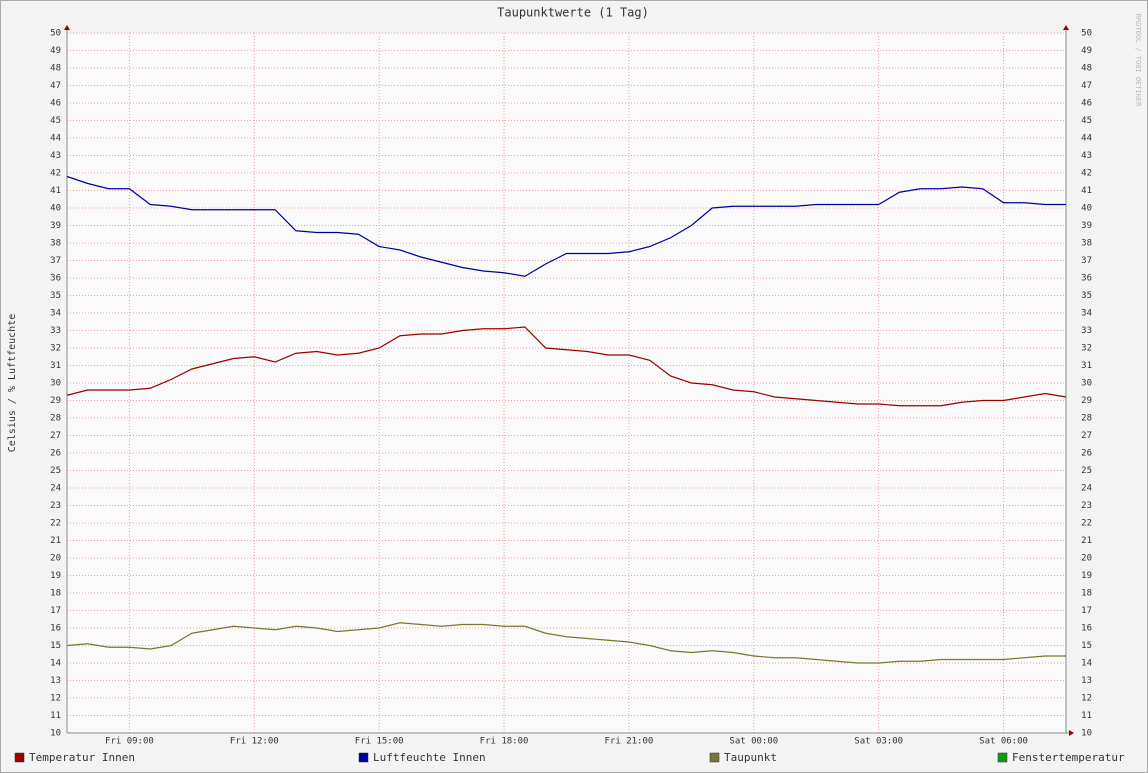  I want to click on y2-tick-label: 19, so click(1086, 576).